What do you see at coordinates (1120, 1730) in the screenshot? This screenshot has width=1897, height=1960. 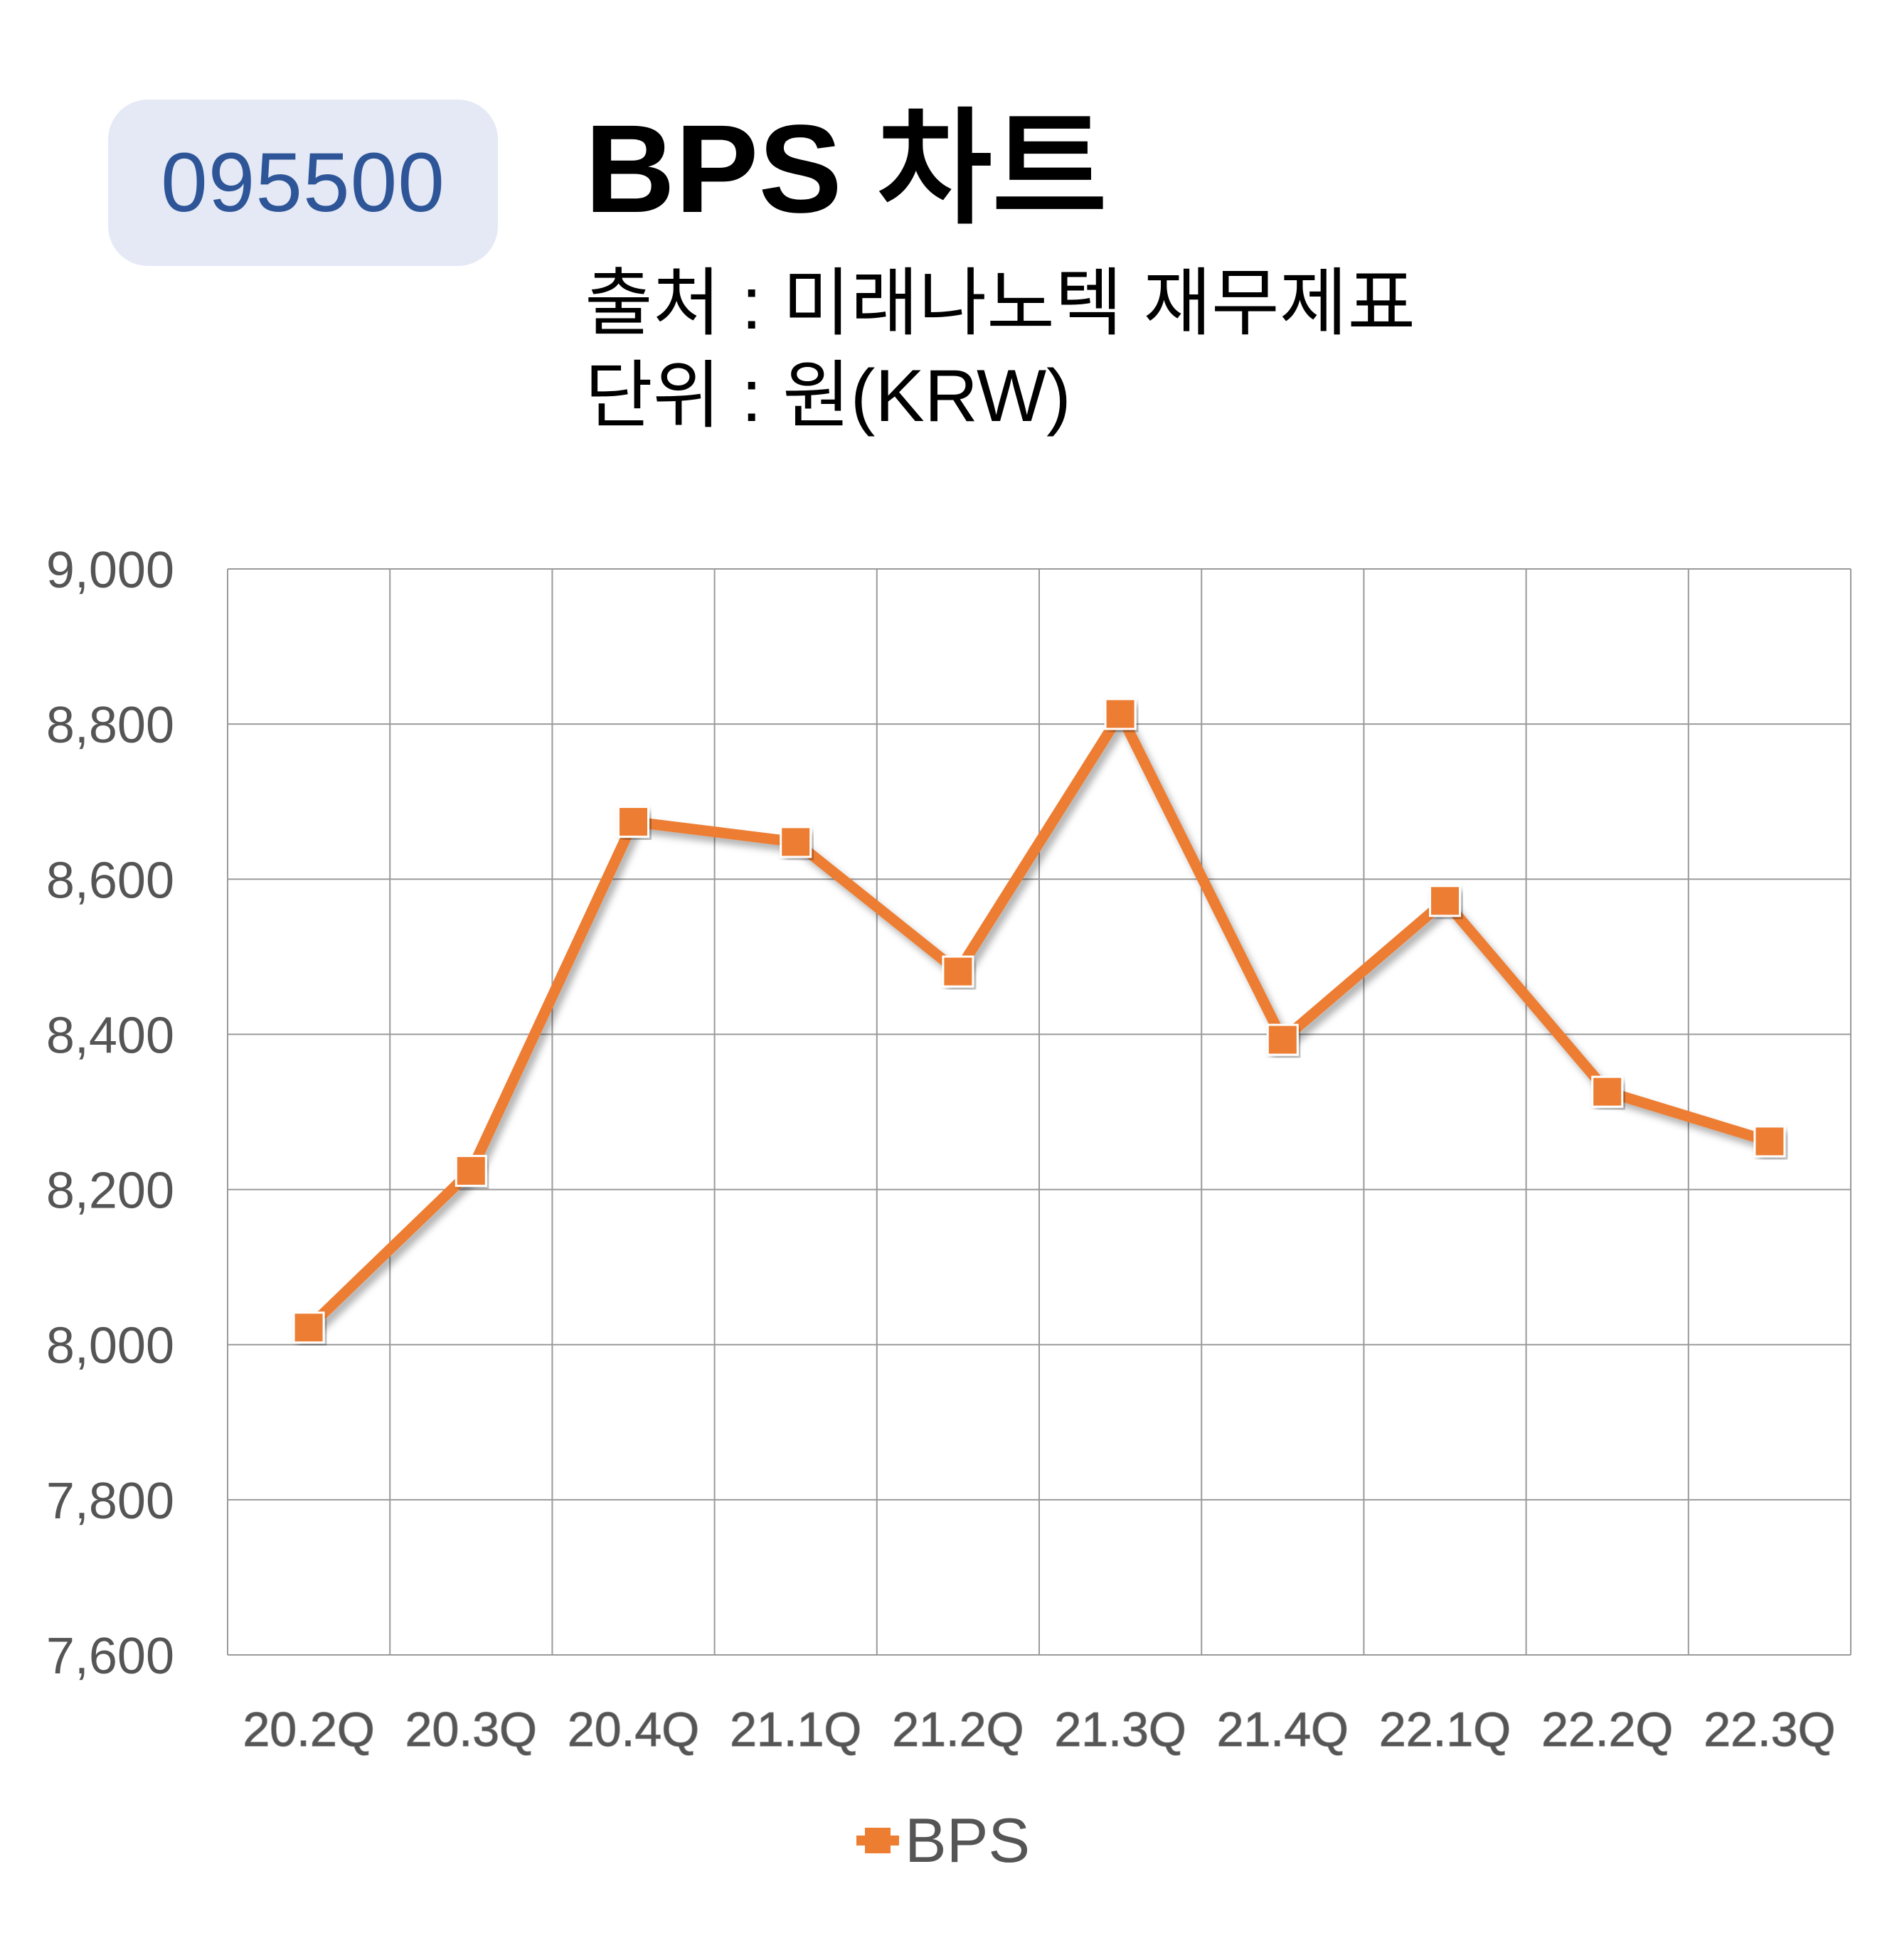 I see `x-tick-label: 21.3Q` at bounding box center [1120, 1730].